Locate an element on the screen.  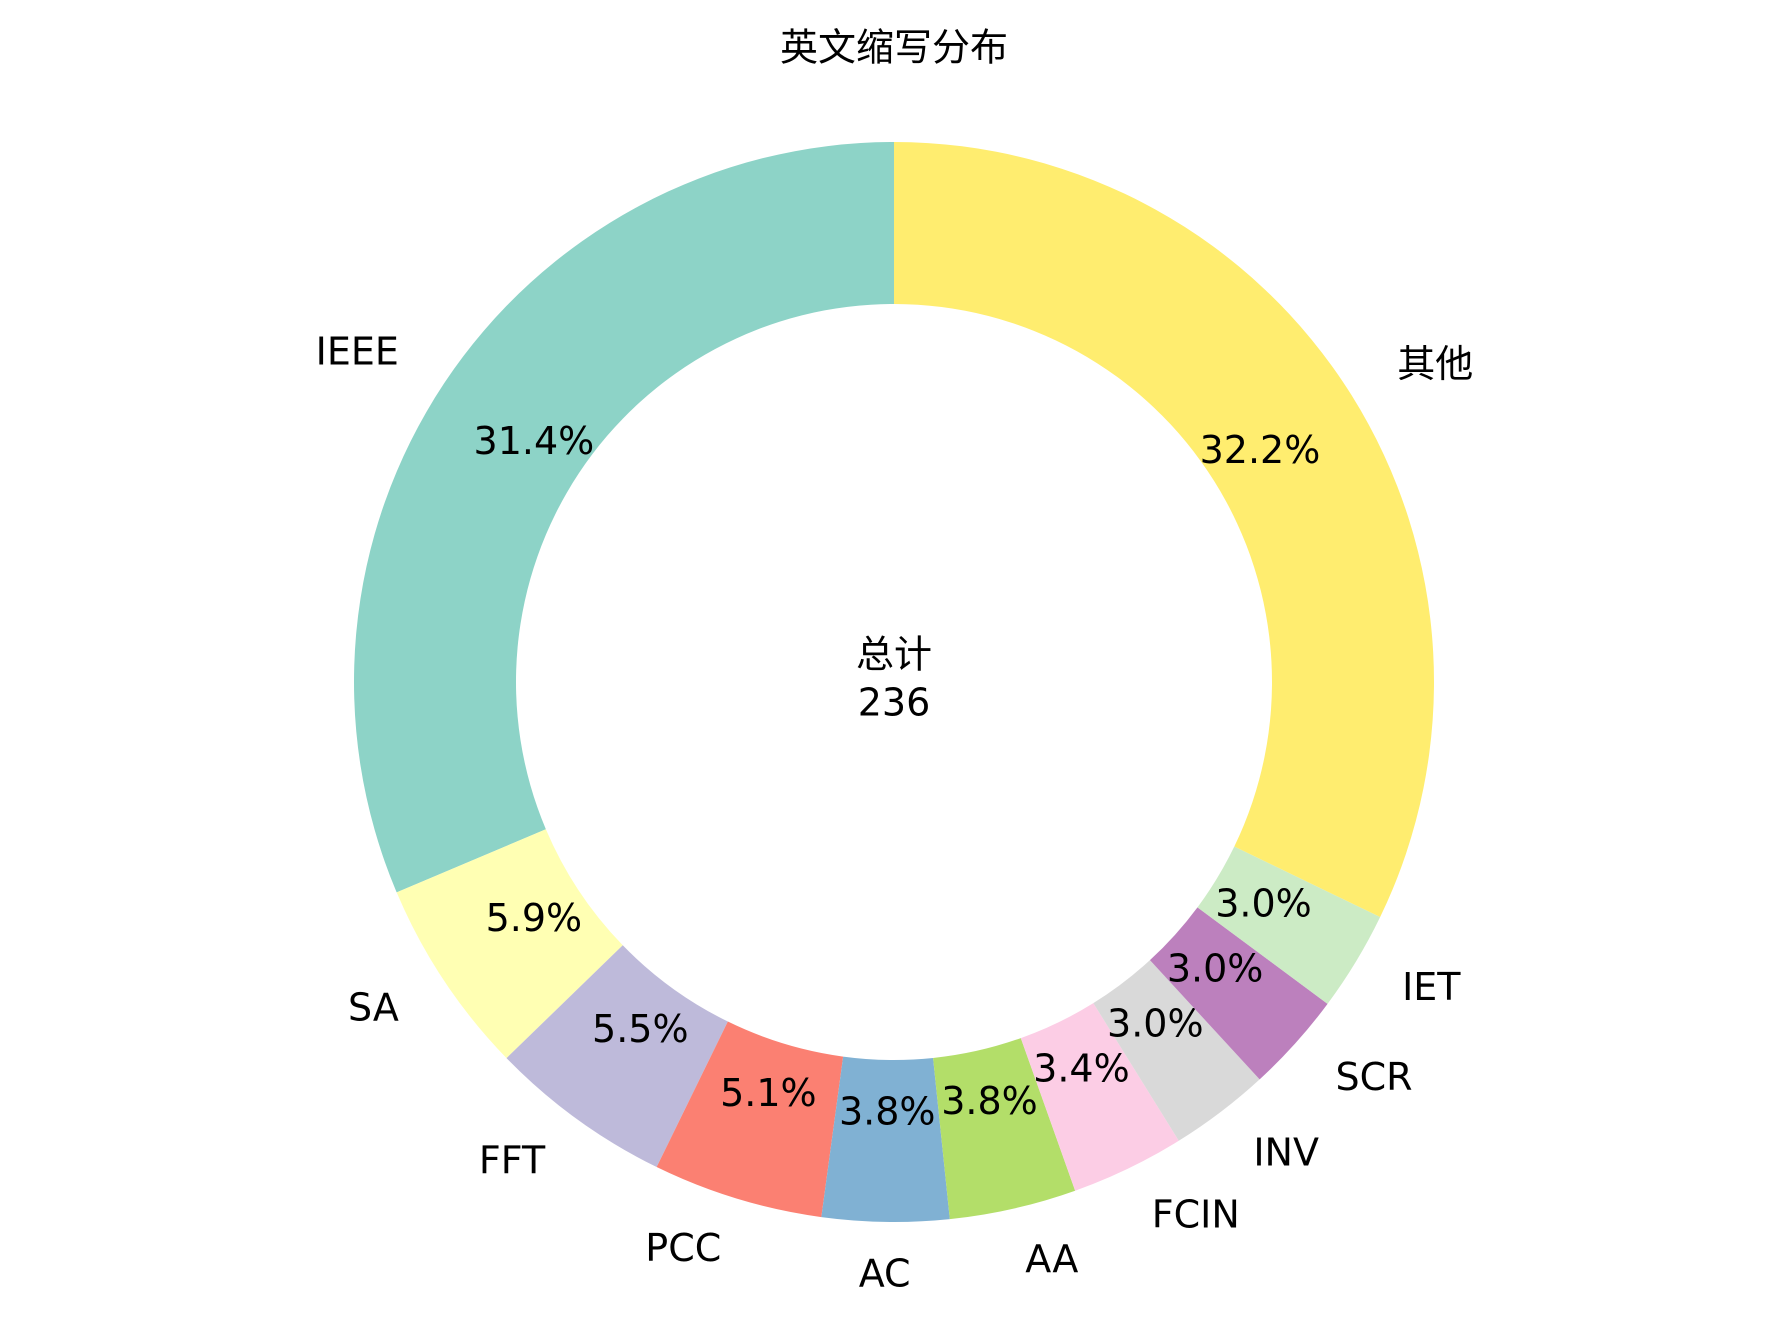
value-label: 5.9% is located at coordinates (534, 918).